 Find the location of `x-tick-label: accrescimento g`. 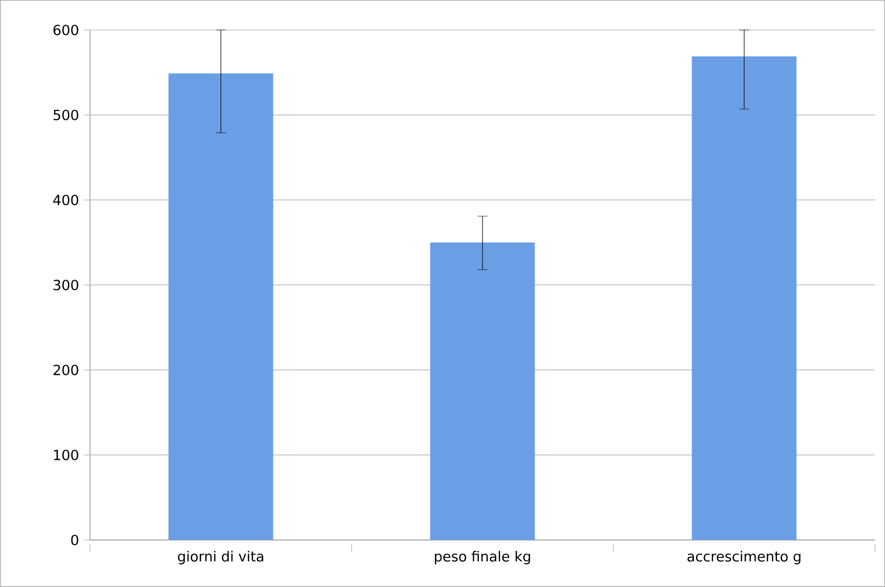

x-tick-label: accrescimento g is located at coordinates (744, 557).